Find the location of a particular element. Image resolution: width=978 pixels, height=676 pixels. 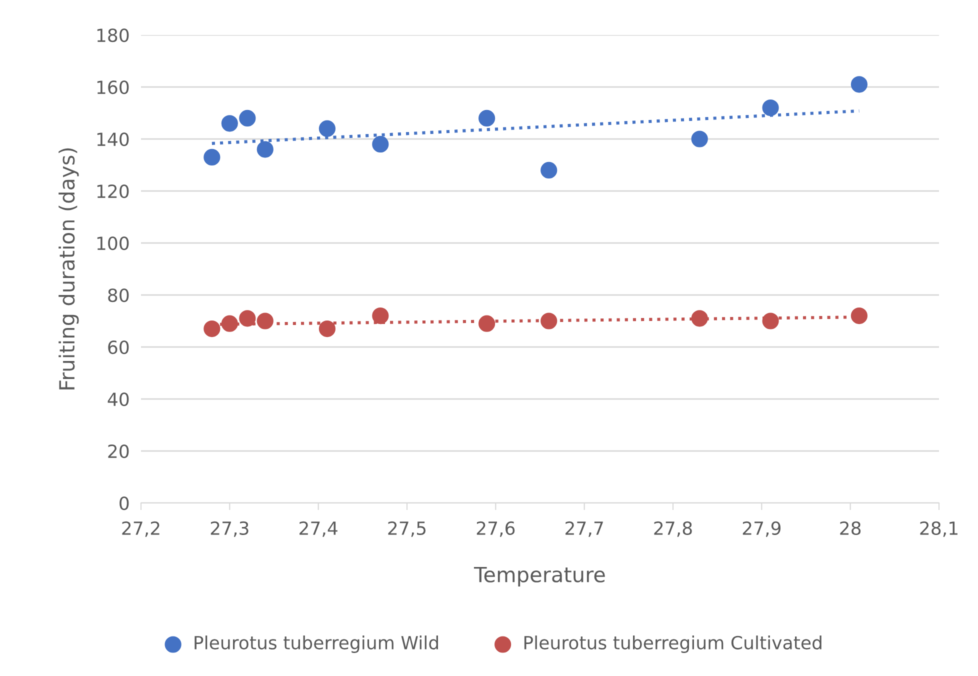

y-tick-label: 0 is located at coordinates (124, 503).